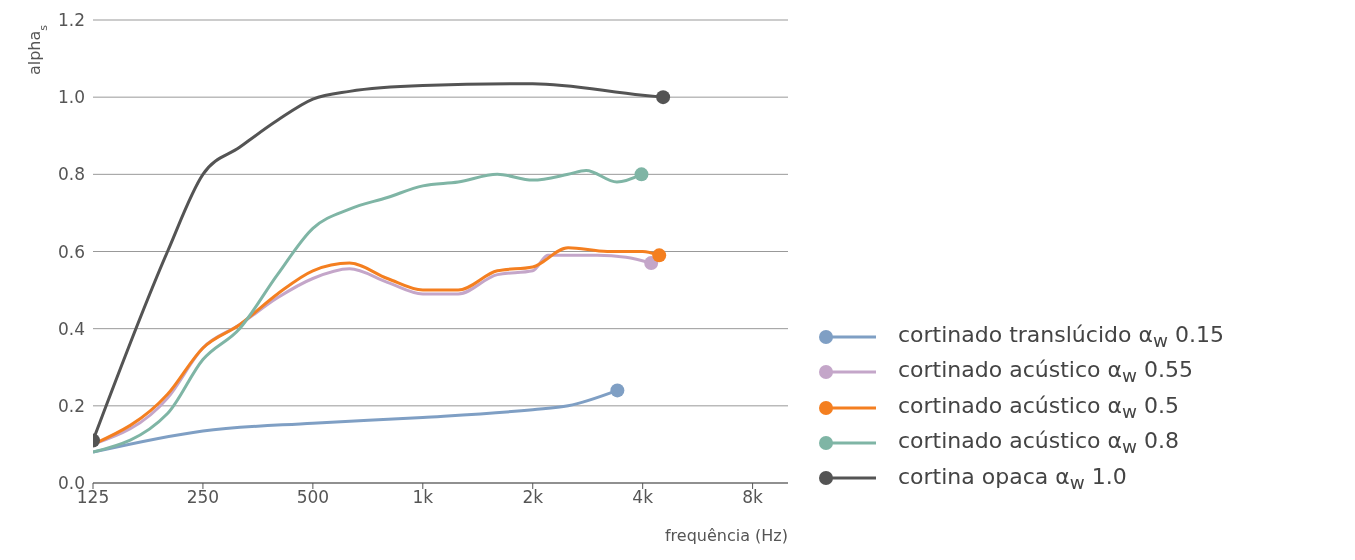 The width and height of the screenshot is (1355, 560). I want to click on y-tick-label: 0.2, so click(71, 405).